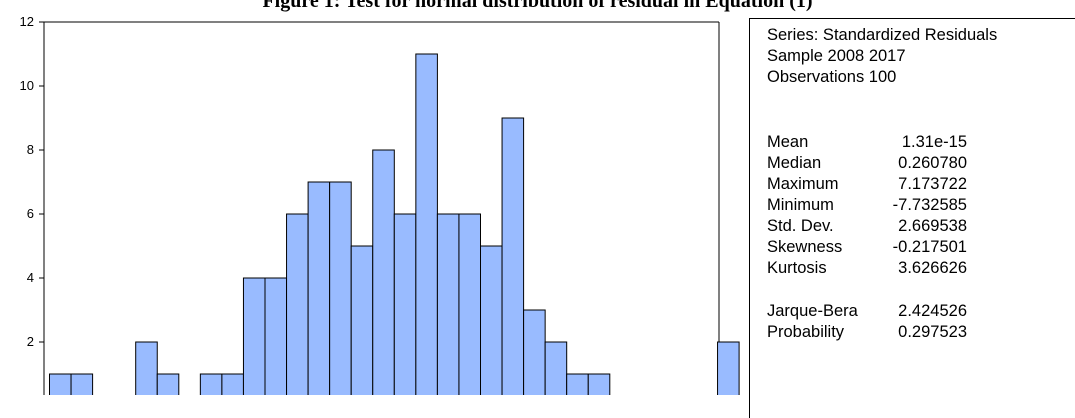 Image resolution: width=1075 pixels, height=418 pixels. I want to click on stat-value: 1.31e-15, so click(934, 142).